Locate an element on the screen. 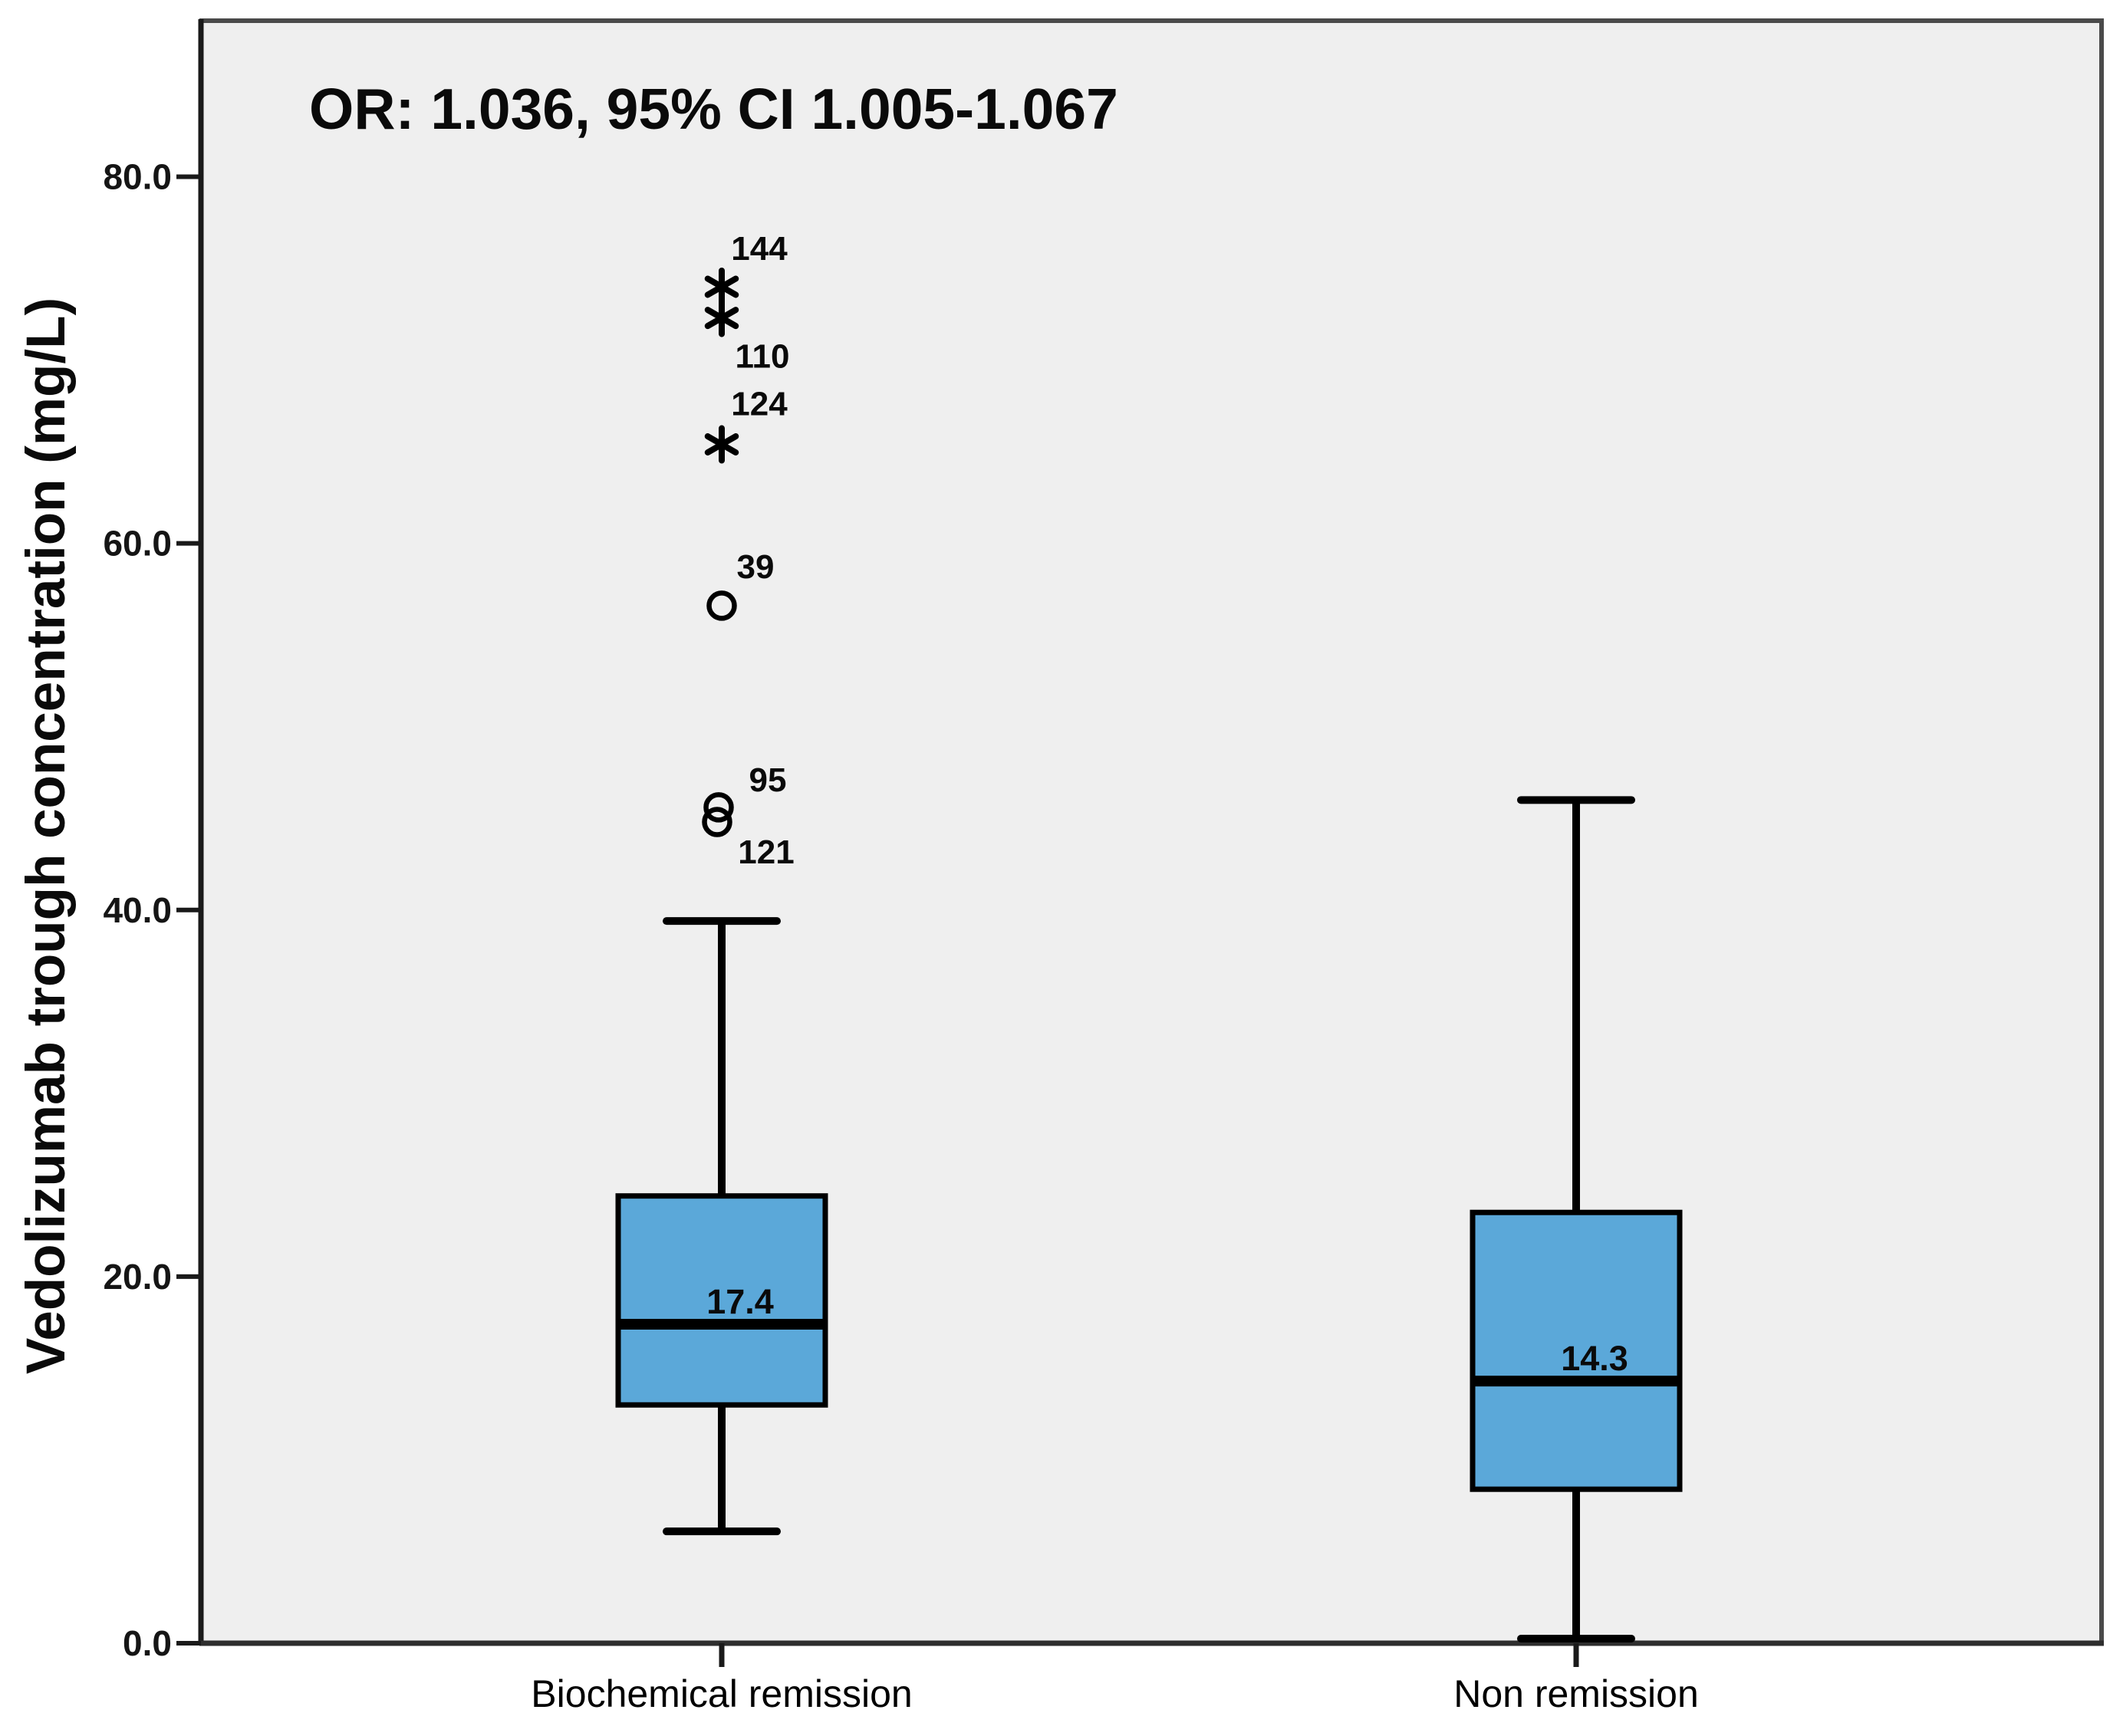 The image size is (2123, 1736). y-tick-label: 20.0 is located at coordinates (137, 1277).